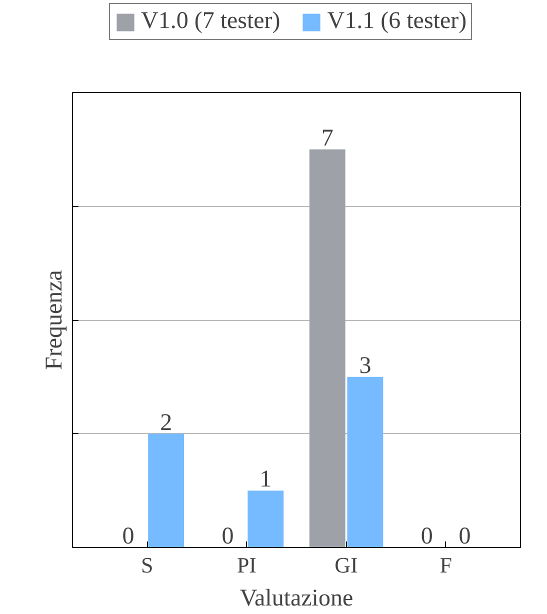  I want to click on legend-label: V1.0 (7 tester), so click(210, 21).